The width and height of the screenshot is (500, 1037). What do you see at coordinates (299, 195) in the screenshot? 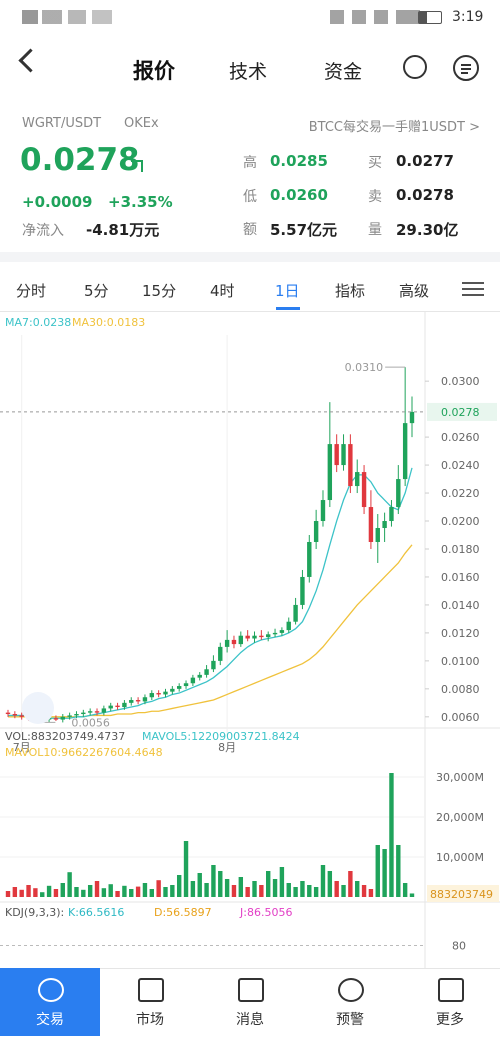
I see `stat-value: 0.0260` at bounding box center [299, 195].